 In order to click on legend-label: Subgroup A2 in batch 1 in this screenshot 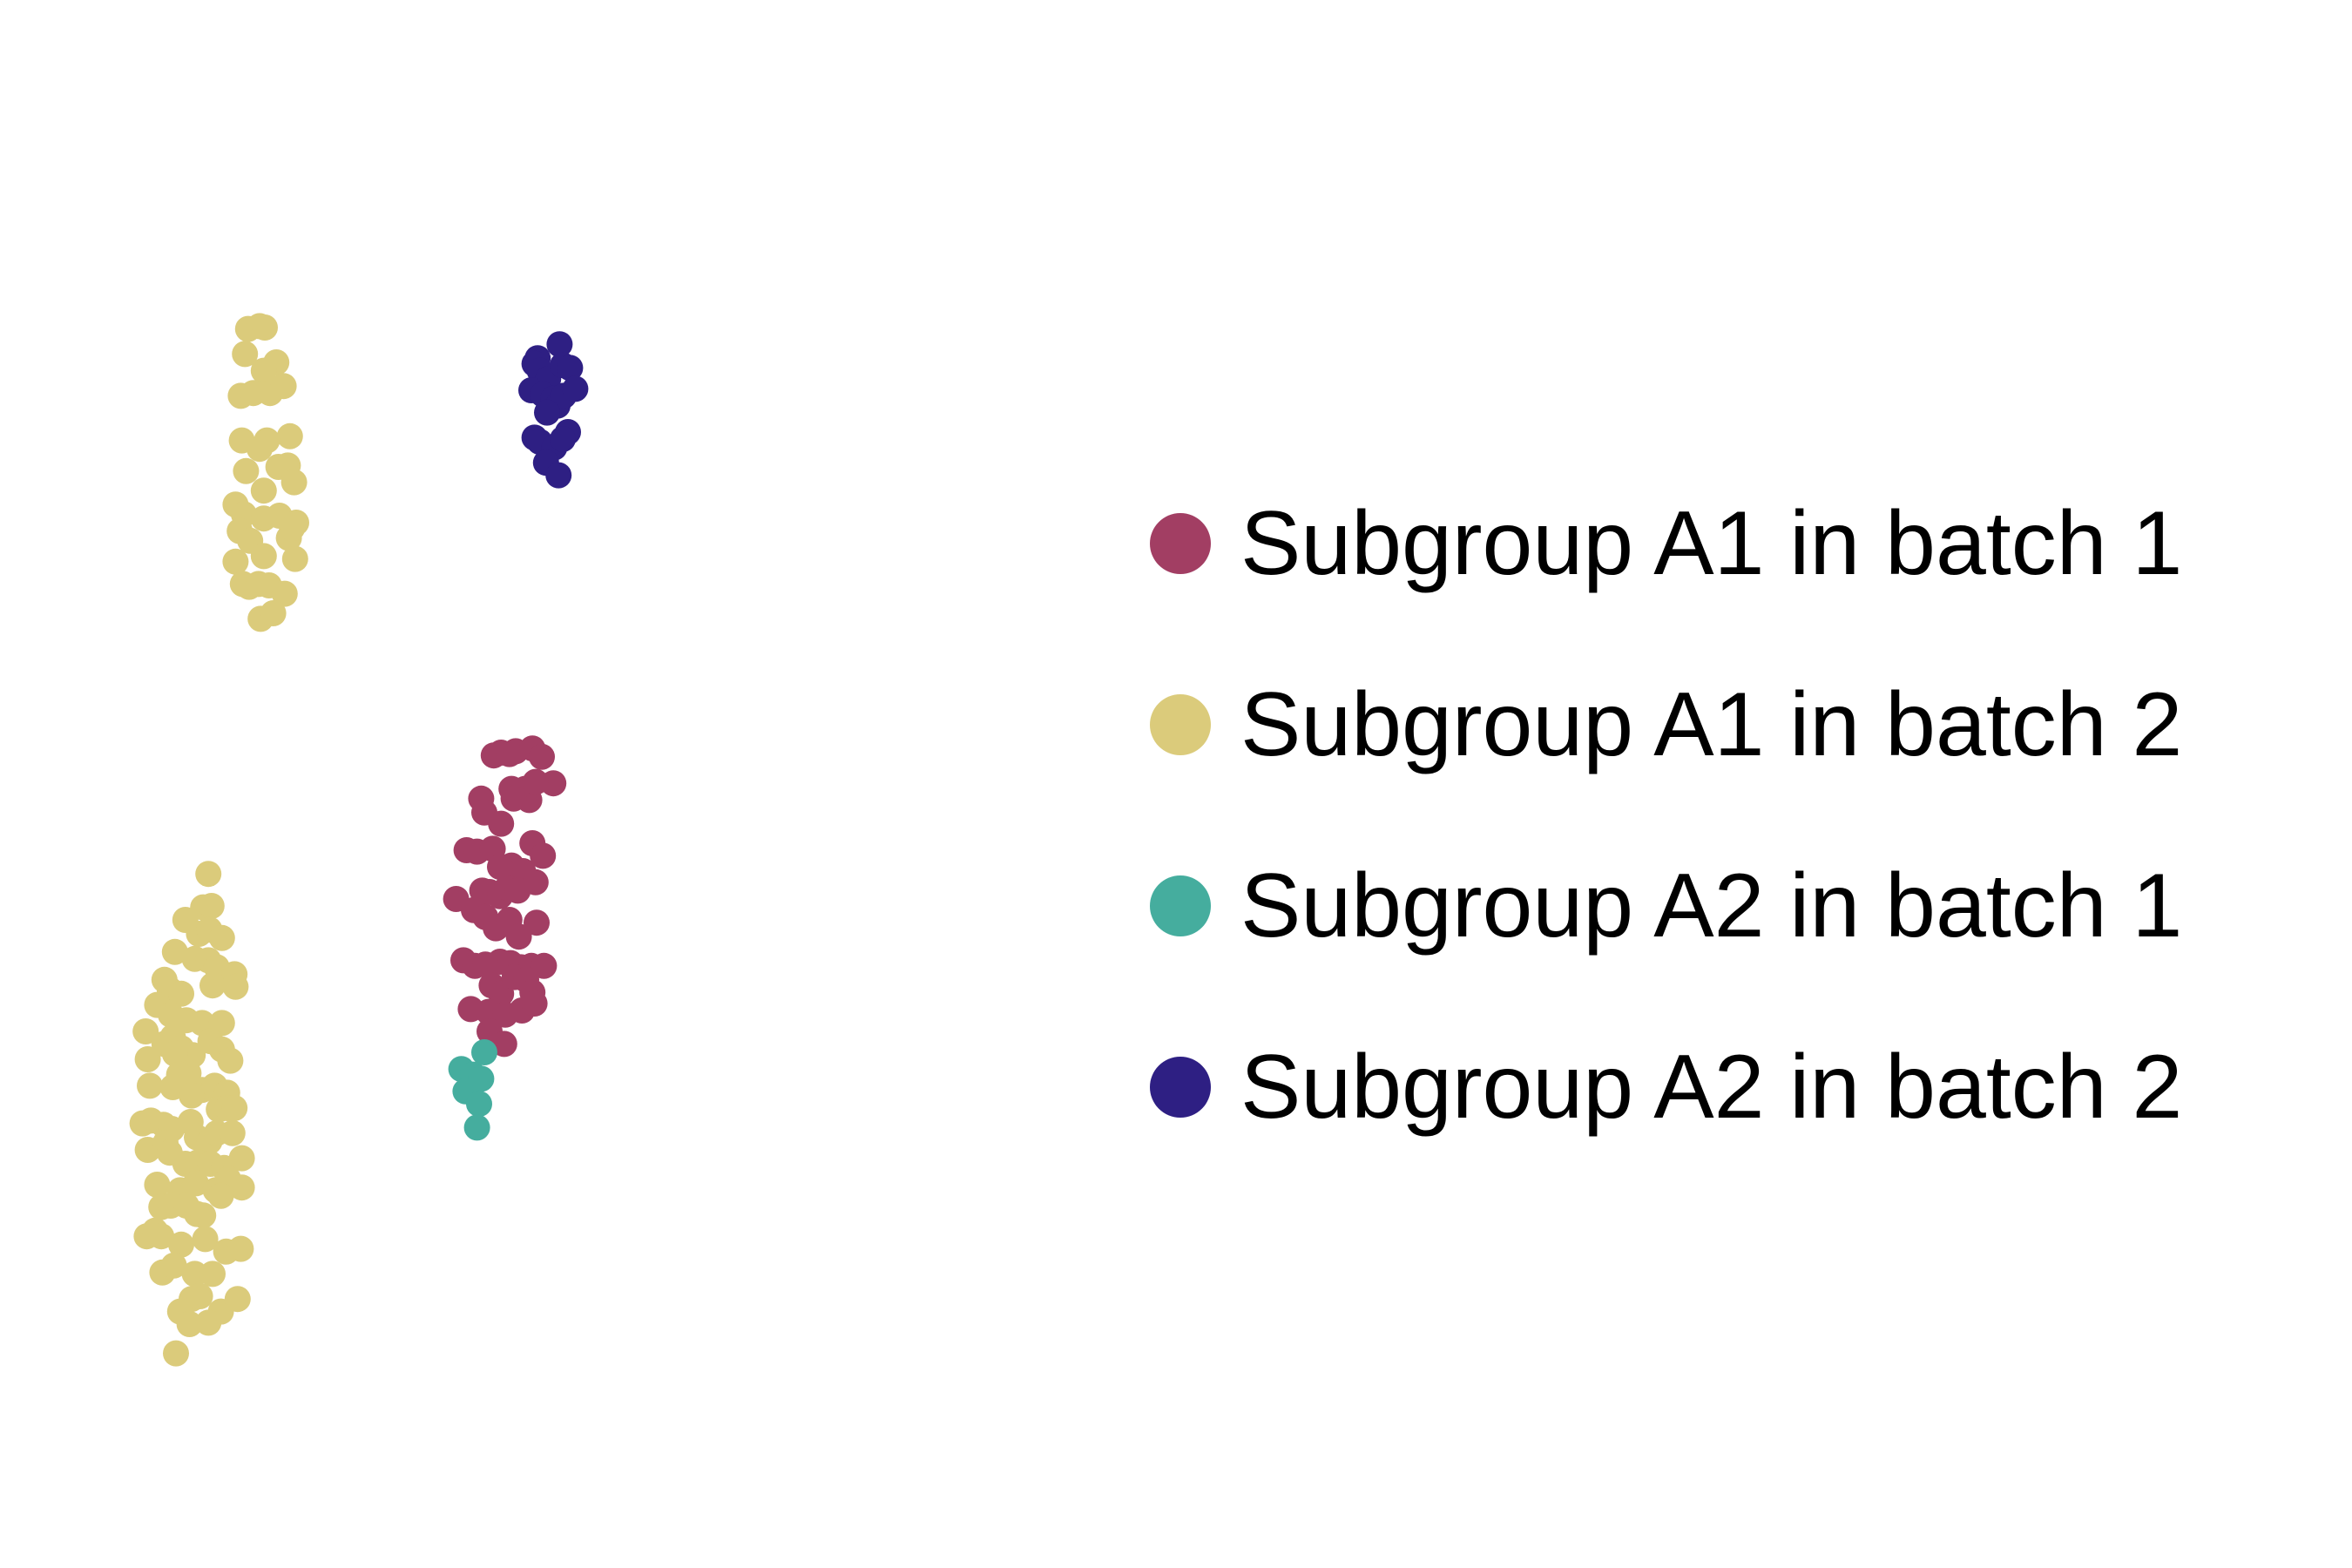, I will do `click(1712, 906)`.